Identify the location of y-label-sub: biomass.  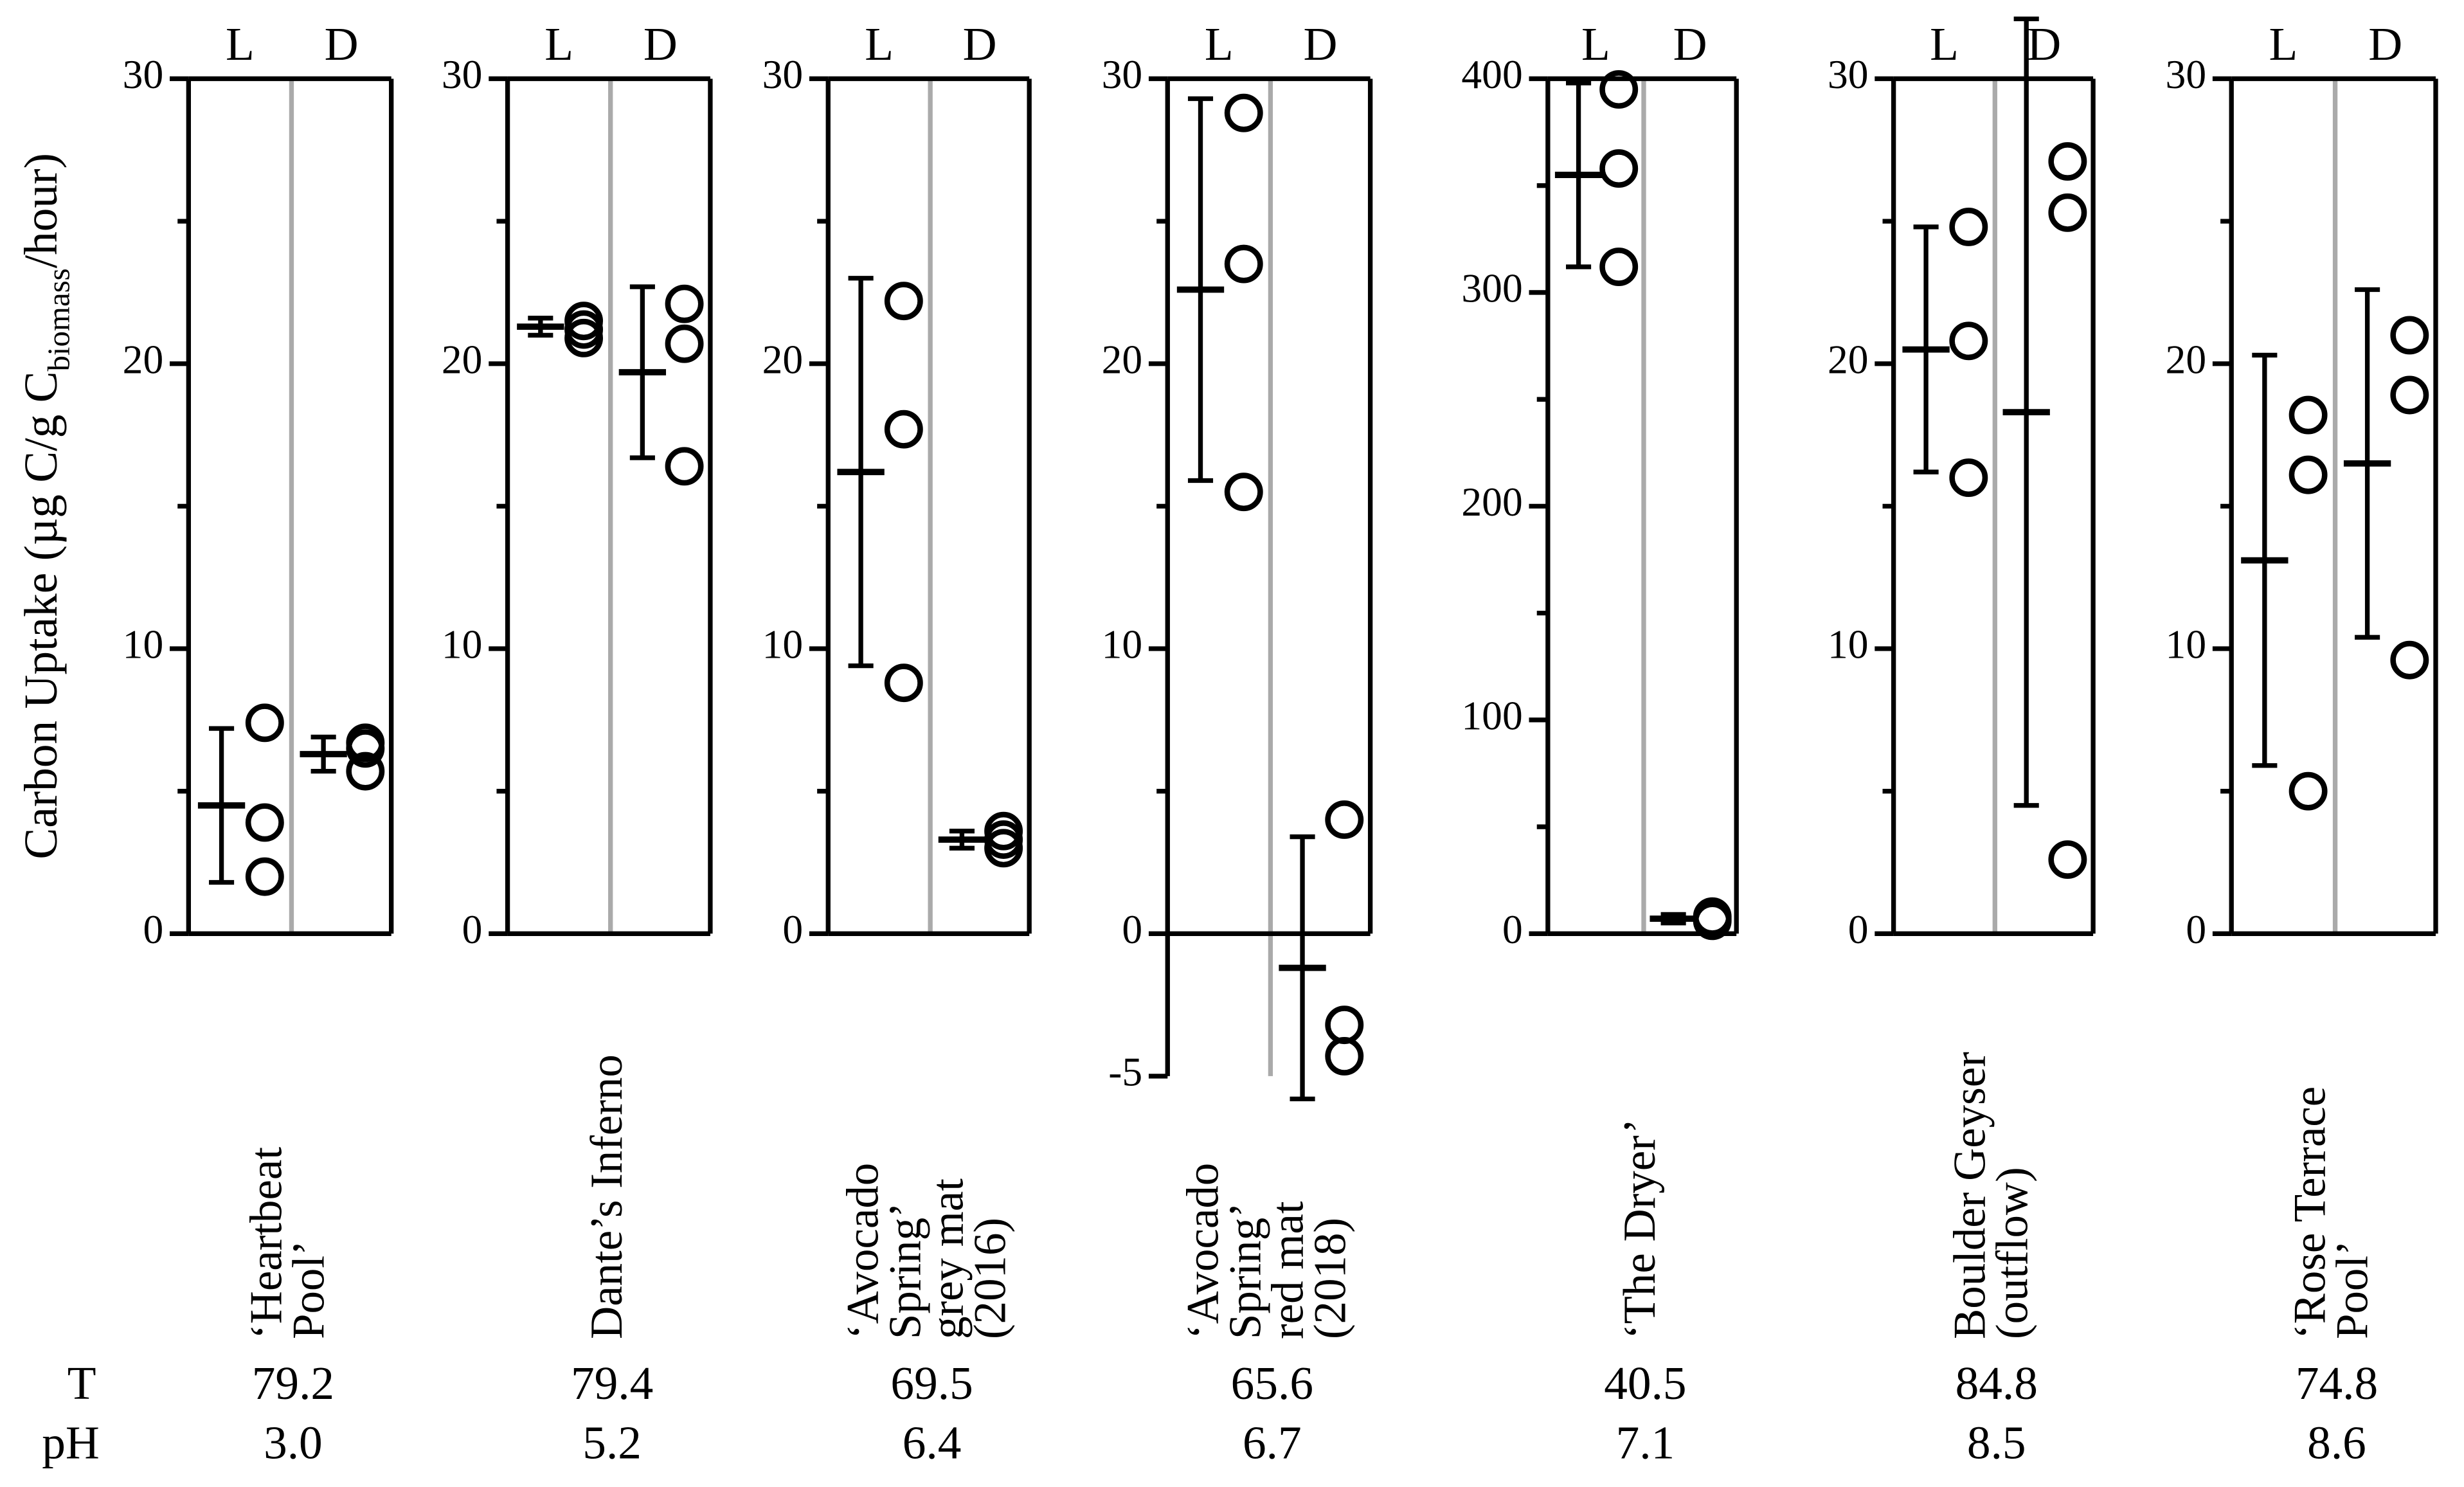
(59, 319).